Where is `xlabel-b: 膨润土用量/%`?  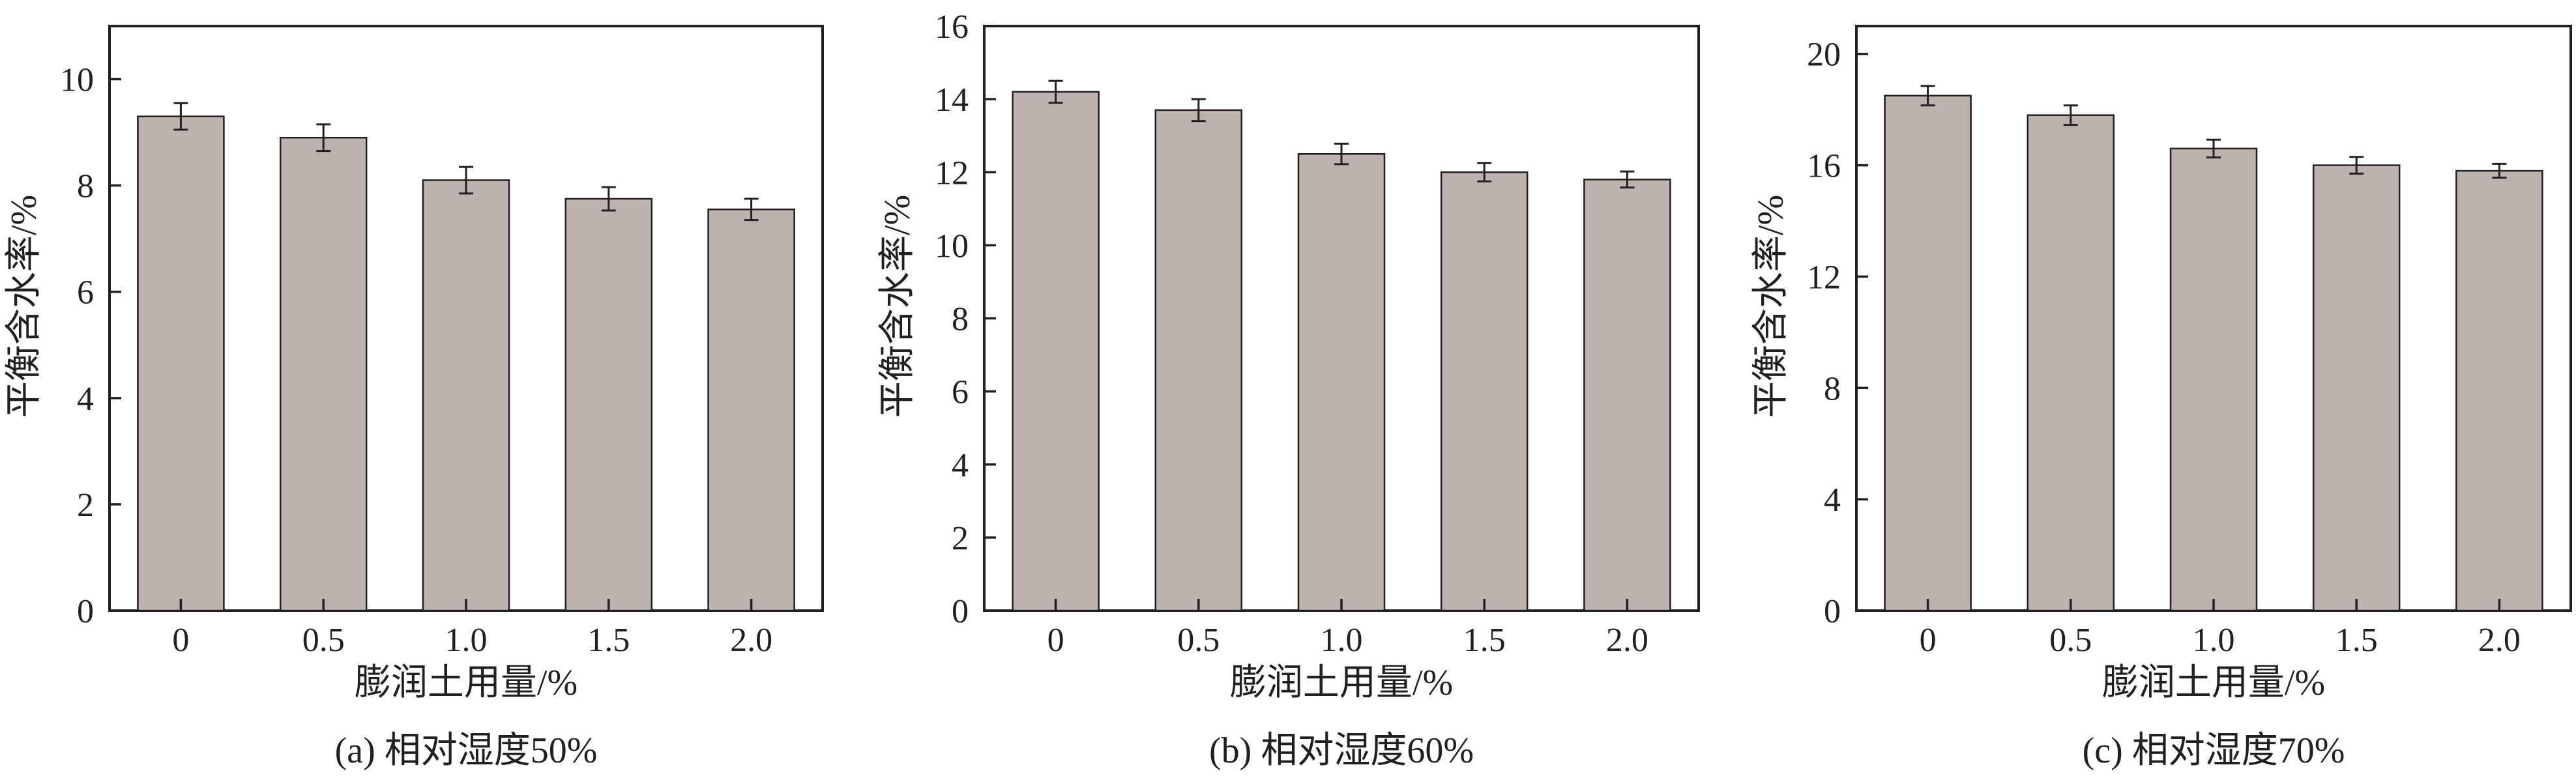
xlabel-b: 膨润土用量/% is located at coordinates (1342, 683).